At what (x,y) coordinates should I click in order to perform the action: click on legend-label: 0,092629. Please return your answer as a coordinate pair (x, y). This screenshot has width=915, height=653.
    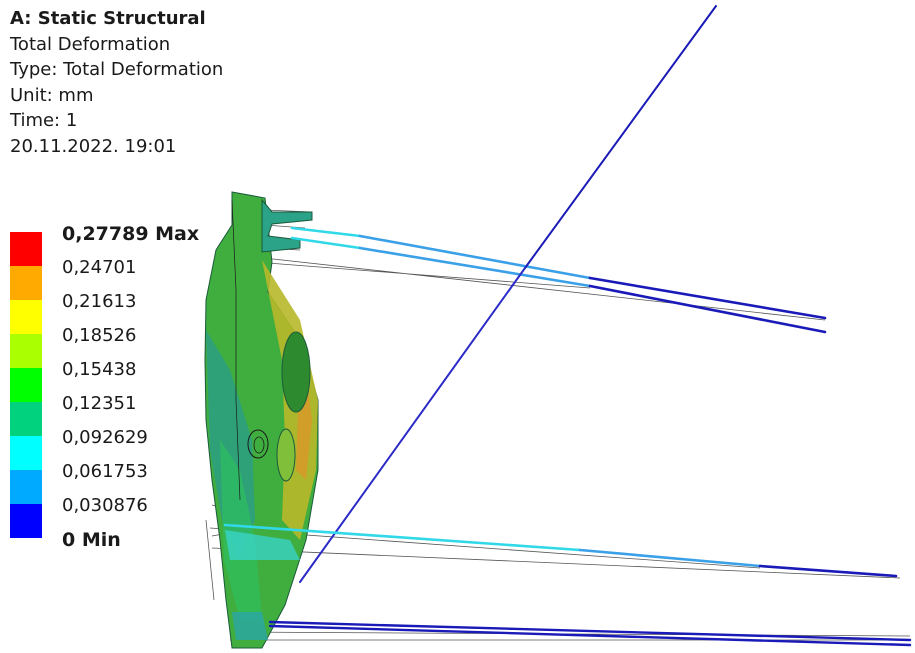
    Looking at the image, I should click on (105, 437).